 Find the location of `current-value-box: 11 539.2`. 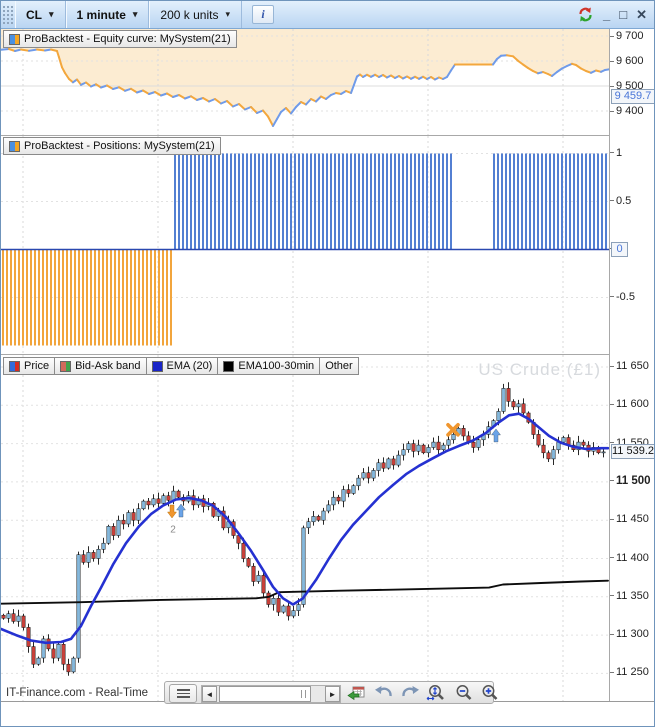

current-value-box: 11 539.2 is located at coordinates (633, 451).